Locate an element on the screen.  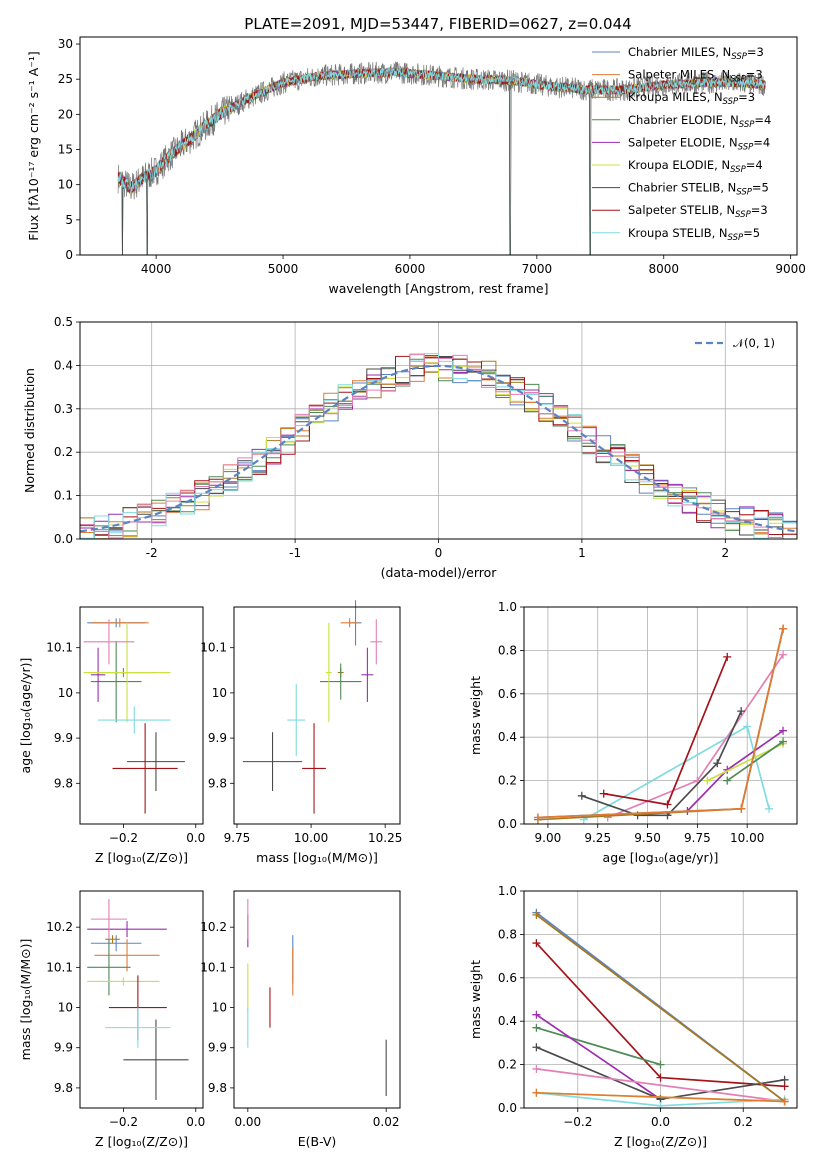
x-tick-label: 5000 is located at coordinates (283, 269).